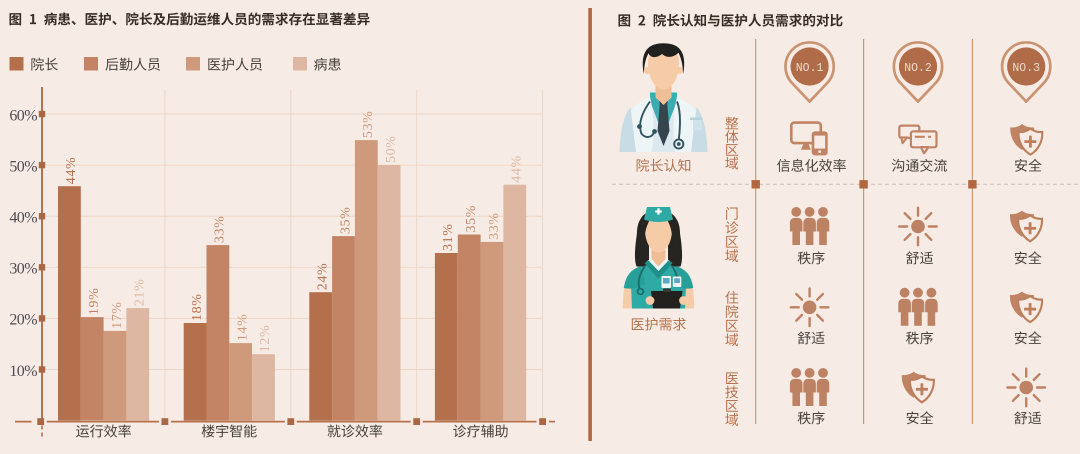 The width and height of the screenshot is (1080, 454). I want to click on svg-text: 19%, so click(94, 301).